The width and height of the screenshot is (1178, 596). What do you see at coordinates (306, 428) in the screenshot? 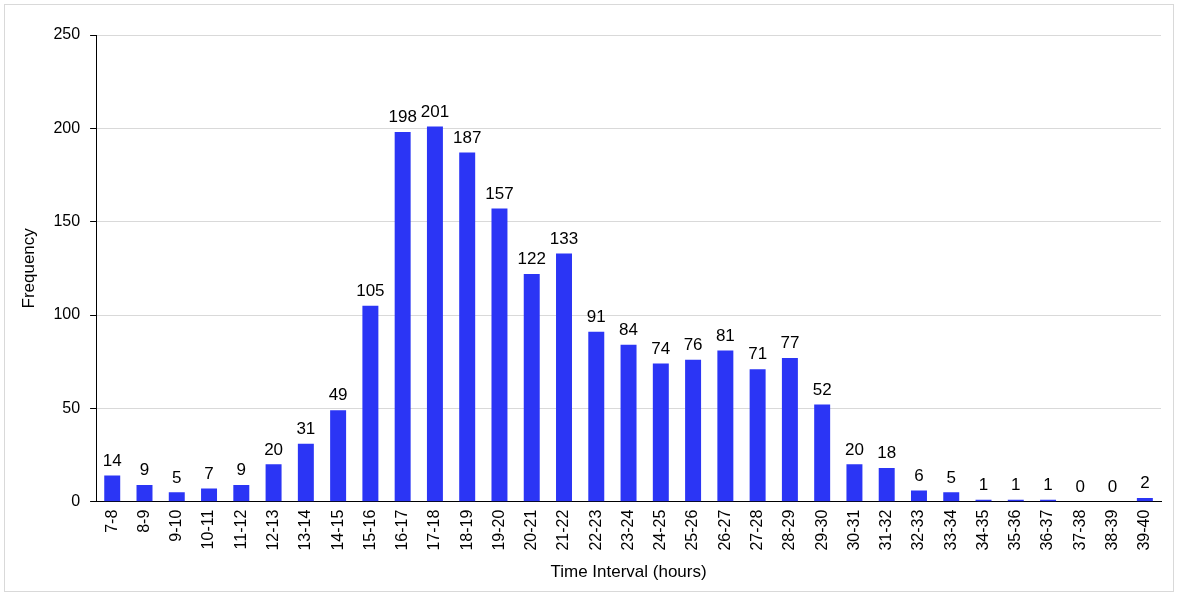
I see `data-label: 31` at bounding box center [306, 428].